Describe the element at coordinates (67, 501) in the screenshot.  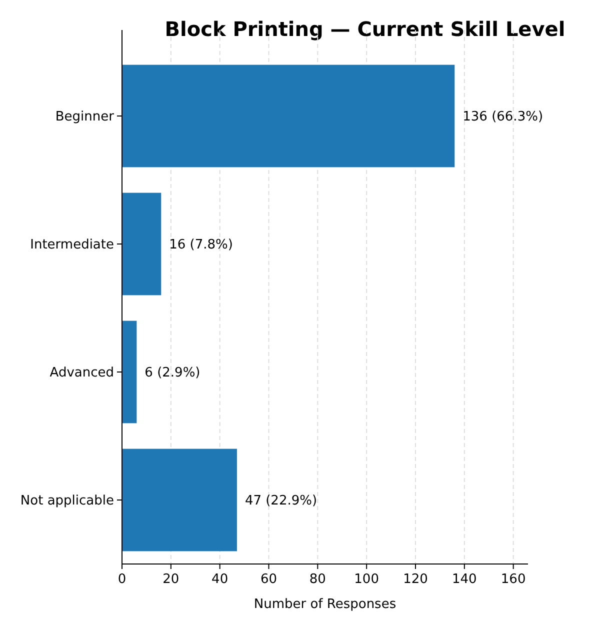
I see `y-tick-label: Not applicable` at that location.